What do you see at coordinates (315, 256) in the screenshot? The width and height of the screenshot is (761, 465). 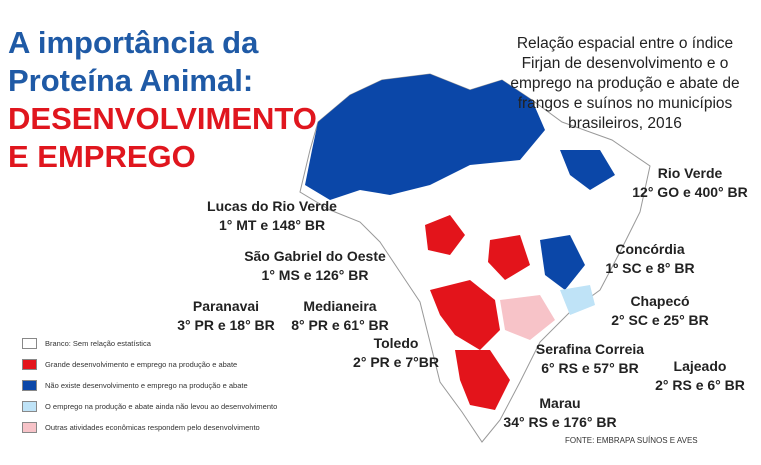 I see `city-name: São Gabriel do Oeste` at bounding box center [315, 256].